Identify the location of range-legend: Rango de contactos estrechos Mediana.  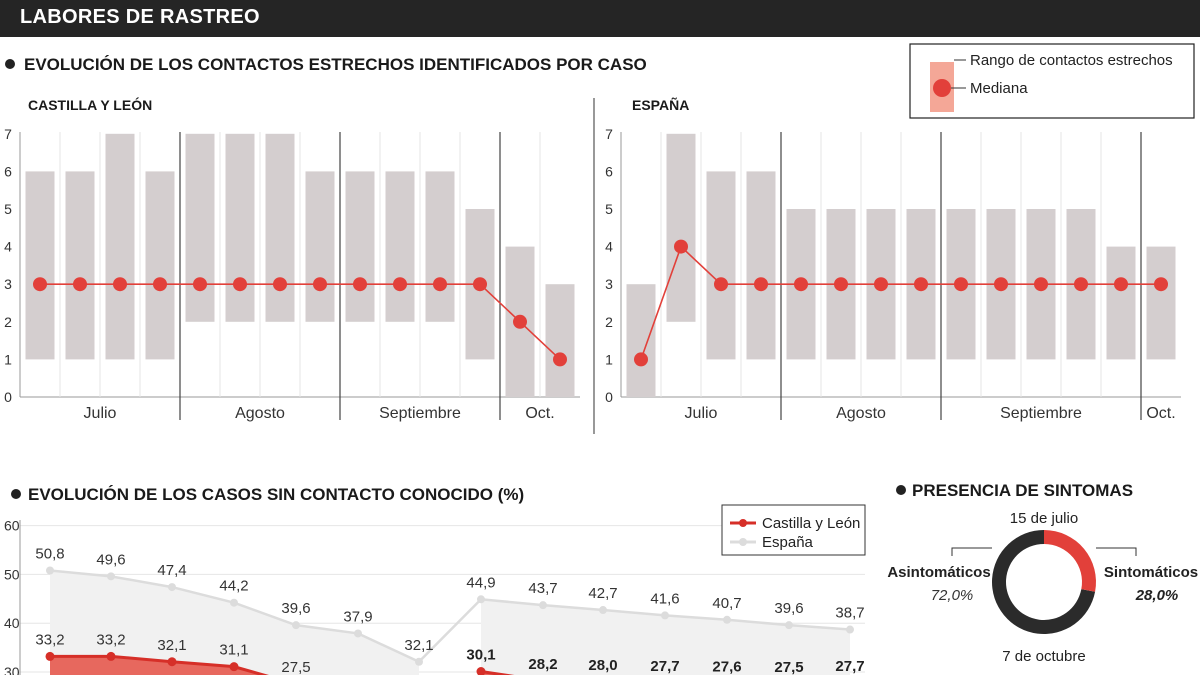
(1052, 81).